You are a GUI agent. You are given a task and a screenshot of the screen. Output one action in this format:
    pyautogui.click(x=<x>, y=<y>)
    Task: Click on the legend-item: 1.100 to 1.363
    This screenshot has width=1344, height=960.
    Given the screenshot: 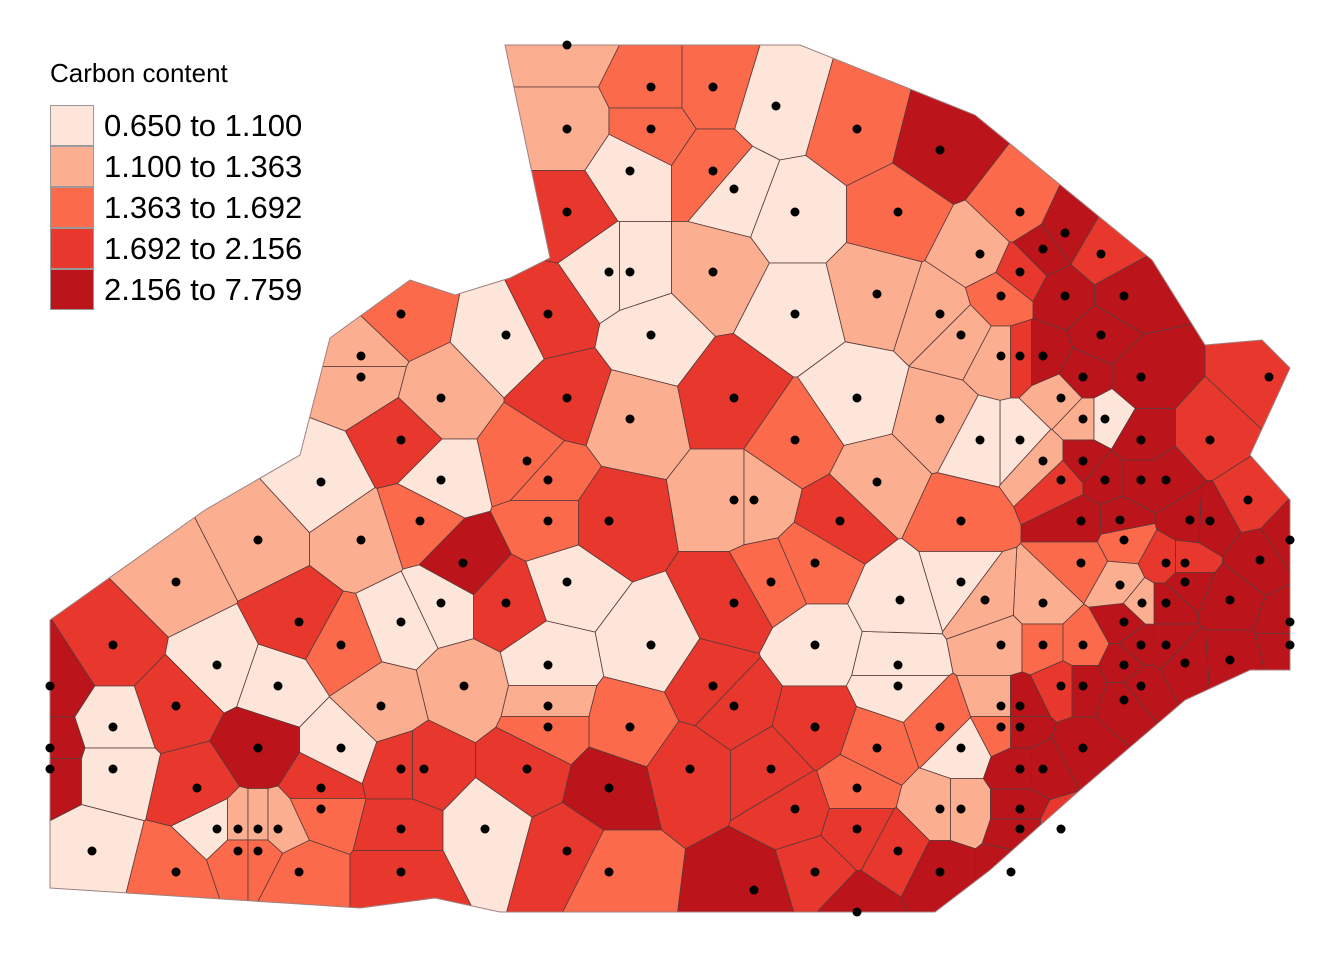 What is the action you would take?
    pyautogui.click(x=176, y=166)
    